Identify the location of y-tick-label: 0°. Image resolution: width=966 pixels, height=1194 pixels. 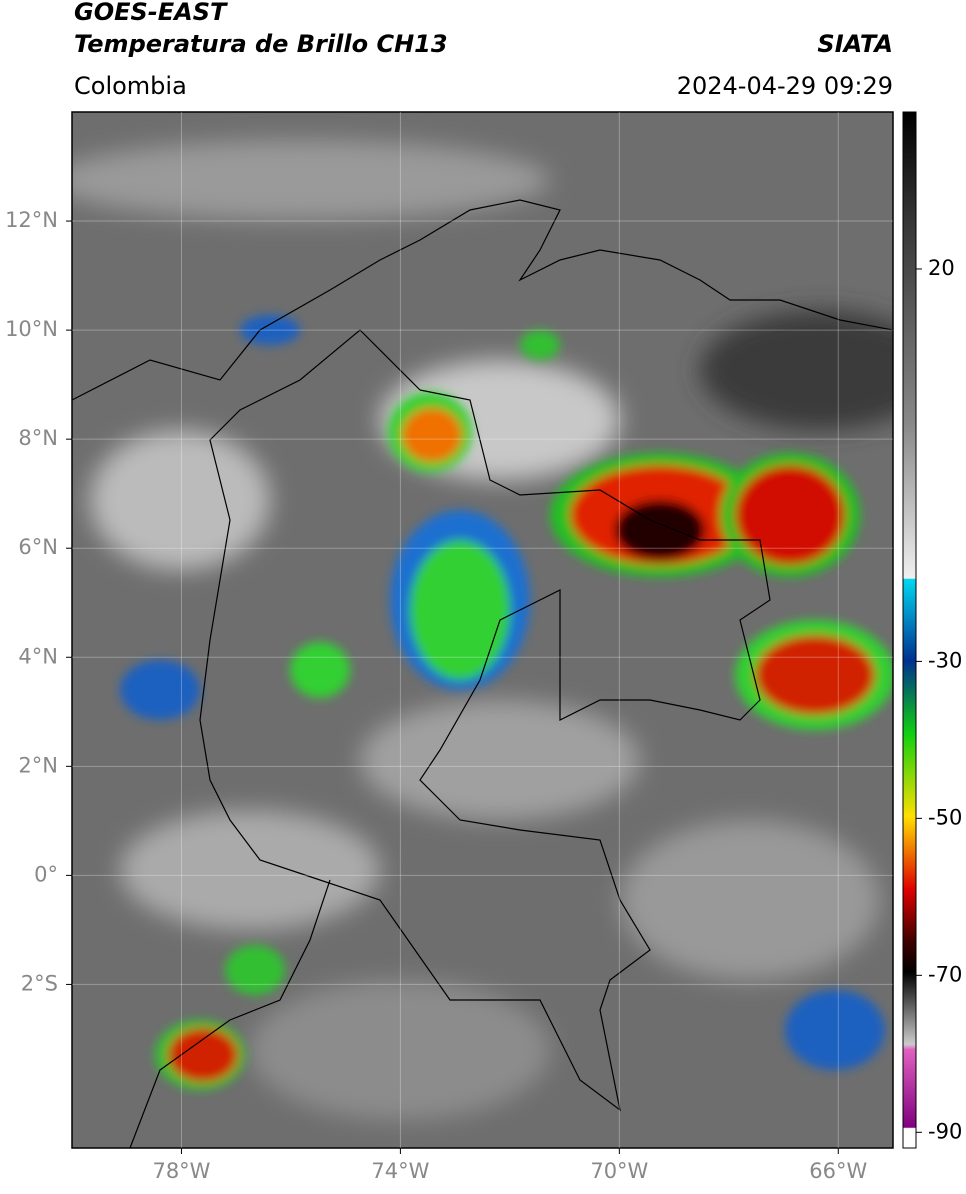
(46, 874).